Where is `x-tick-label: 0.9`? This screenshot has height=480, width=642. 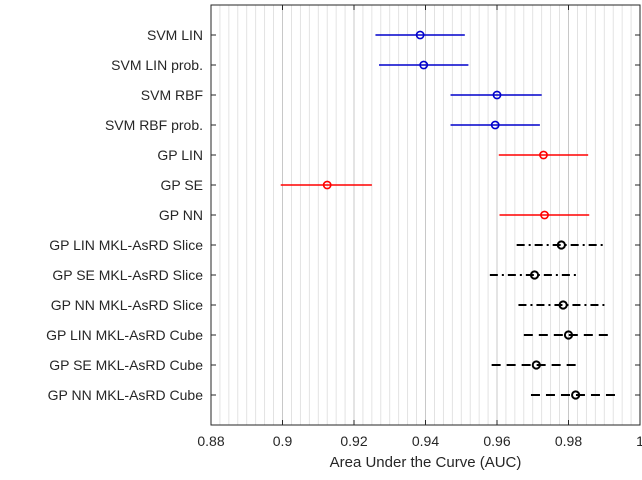
x-tick-label: 0.9 is located at coordinates (283, 441).